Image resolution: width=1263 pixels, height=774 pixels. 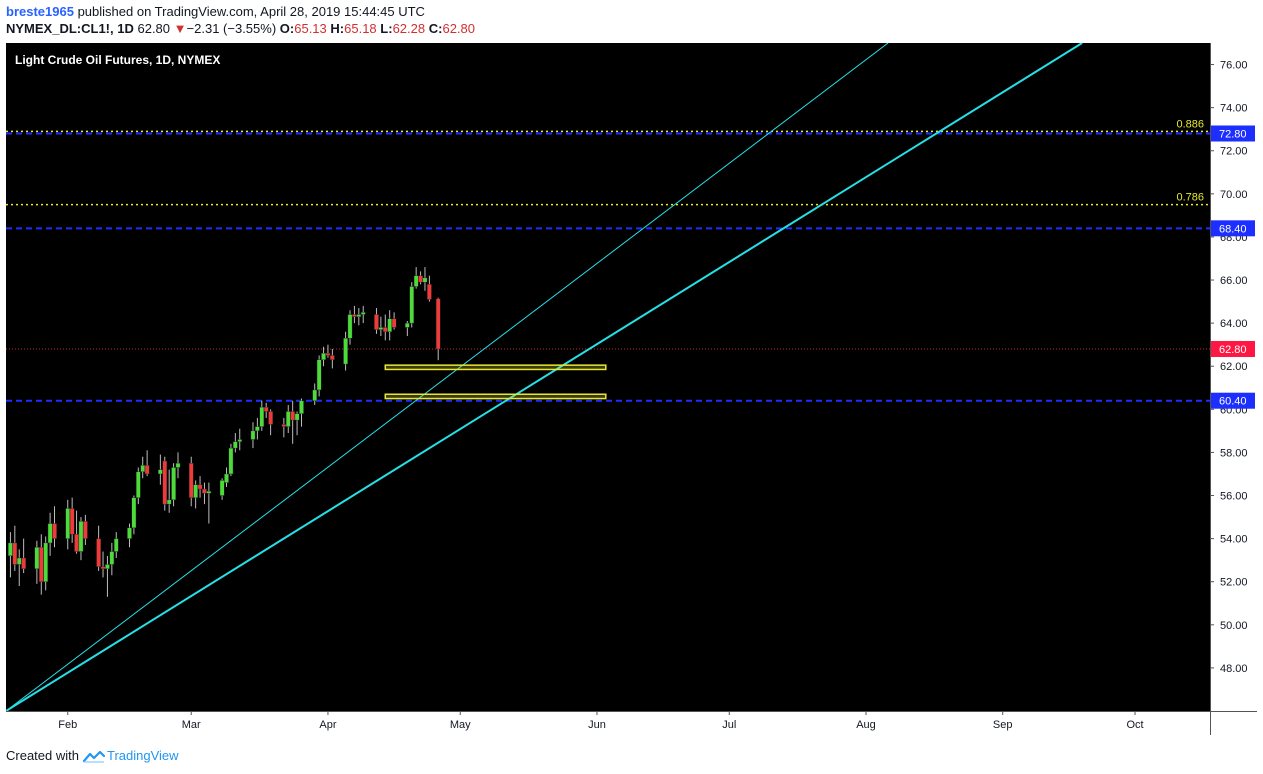 What do you see at coordinates (67, 725) in the screenshot?
I see `x-tick-label: Feb` at bounding box center [67, 725].